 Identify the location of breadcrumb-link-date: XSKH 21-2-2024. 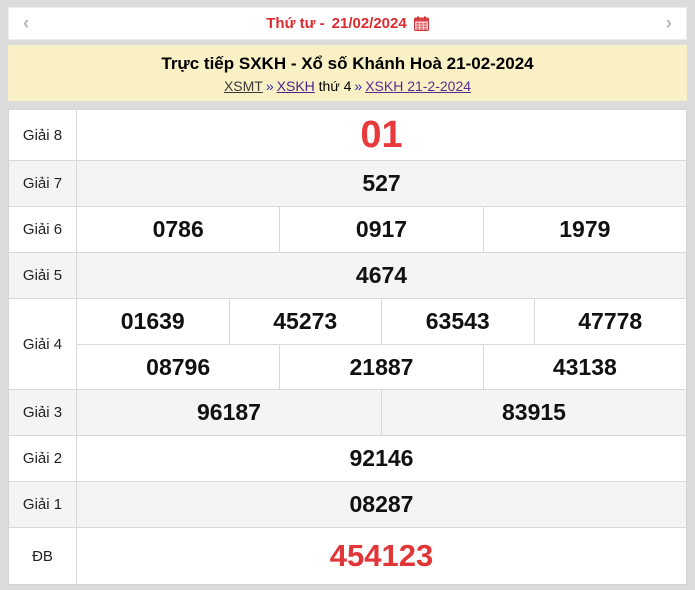
(418, 86).